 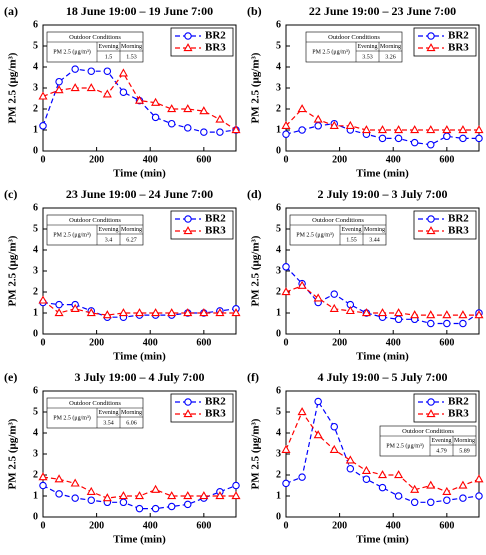 What do you see at coordinates (382, 194) in the screenshot?
I see `chart-title: 2 July 19:00 – 3 July 7:00` at bounding box center [382, 194].